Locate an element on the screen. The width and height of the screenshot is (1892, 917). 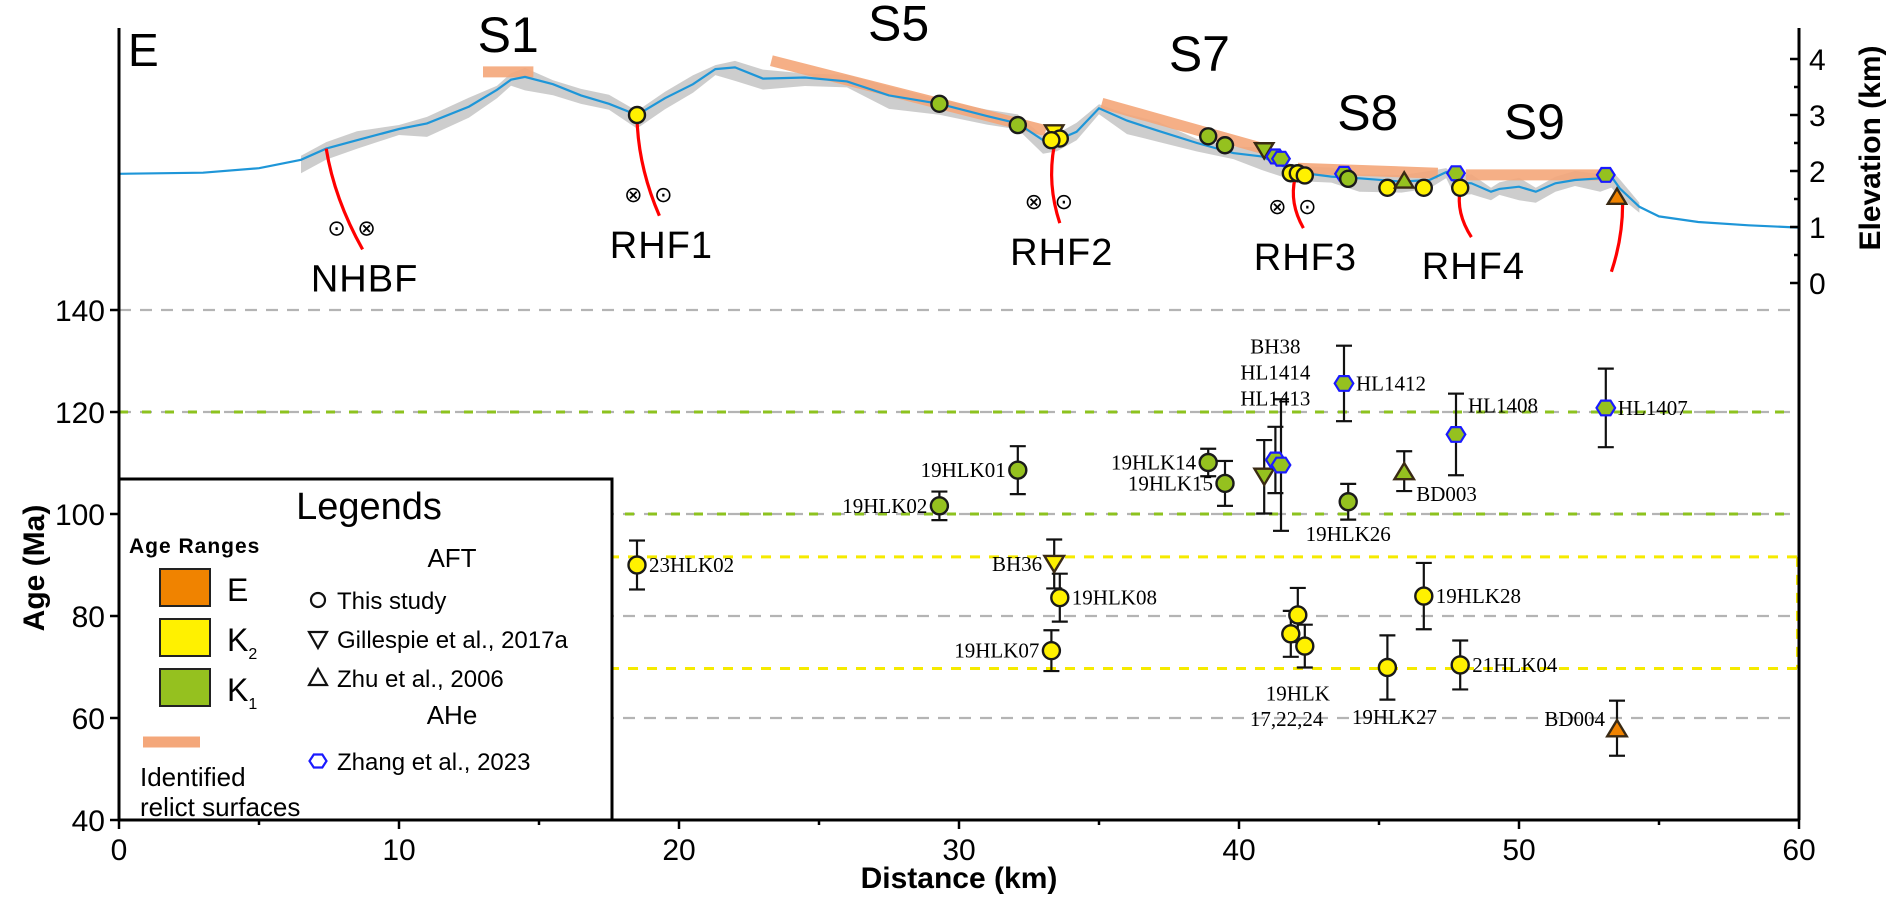
sample-label-group-line1: 19HLK is located at coordinates (1298, 694).